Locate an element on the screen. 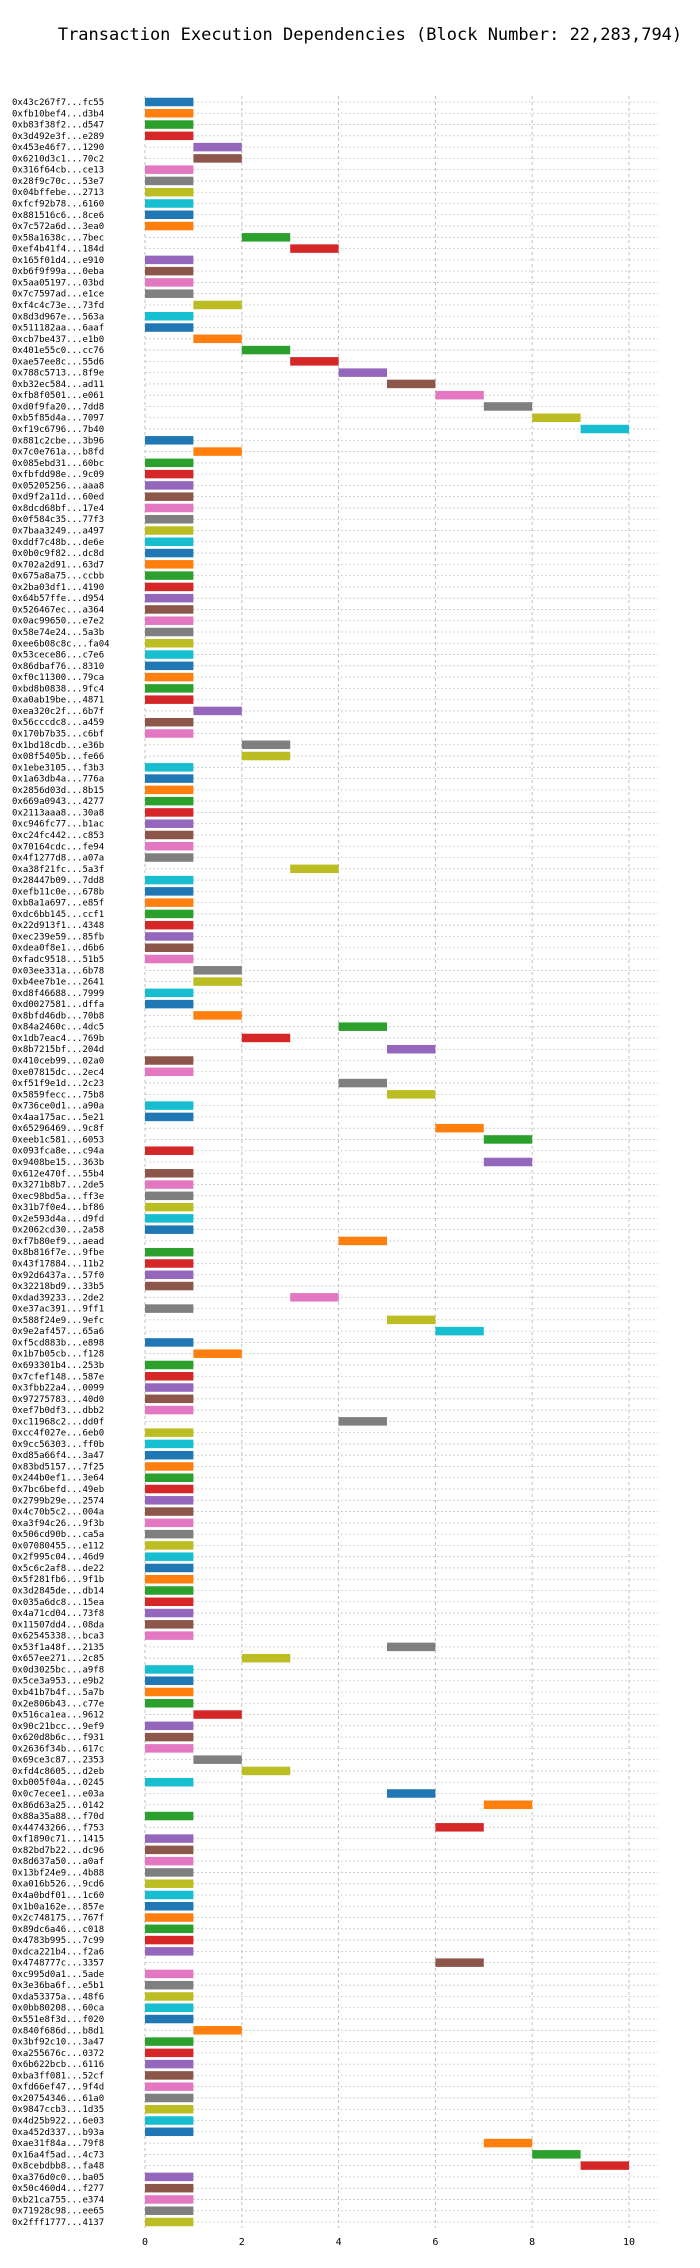  y-tick-label: 0xa452d337...b93a is located at coordinates (58, 2133).